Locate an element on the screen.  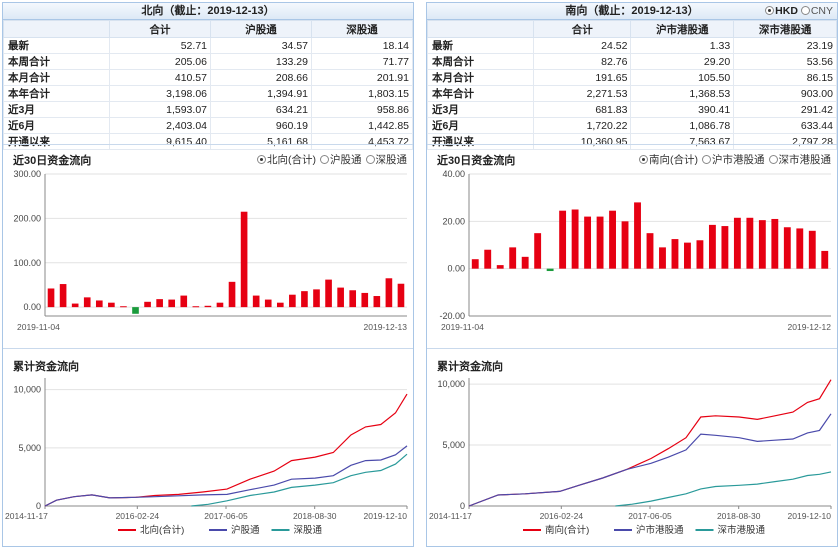
flow-series-option: 深股通 is located at coordinates (386, 160).